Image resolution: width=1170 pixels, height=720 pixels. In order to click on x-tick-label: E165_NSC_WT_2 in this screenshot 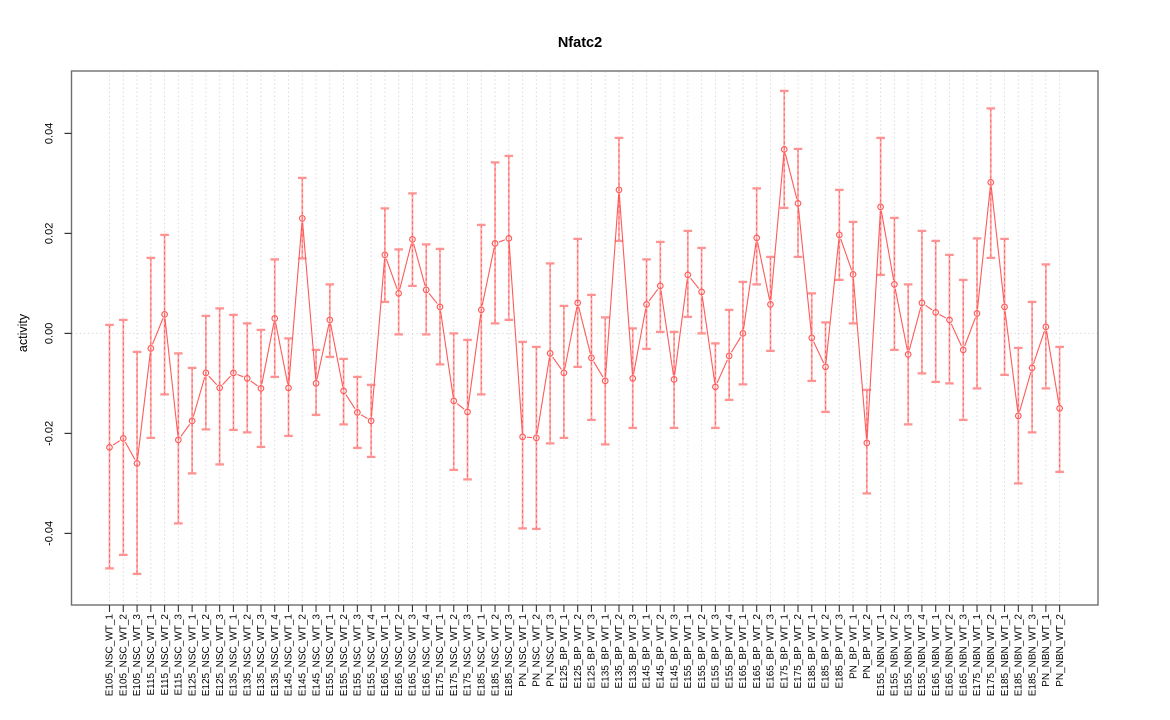, I will do `click(399, 655)`.